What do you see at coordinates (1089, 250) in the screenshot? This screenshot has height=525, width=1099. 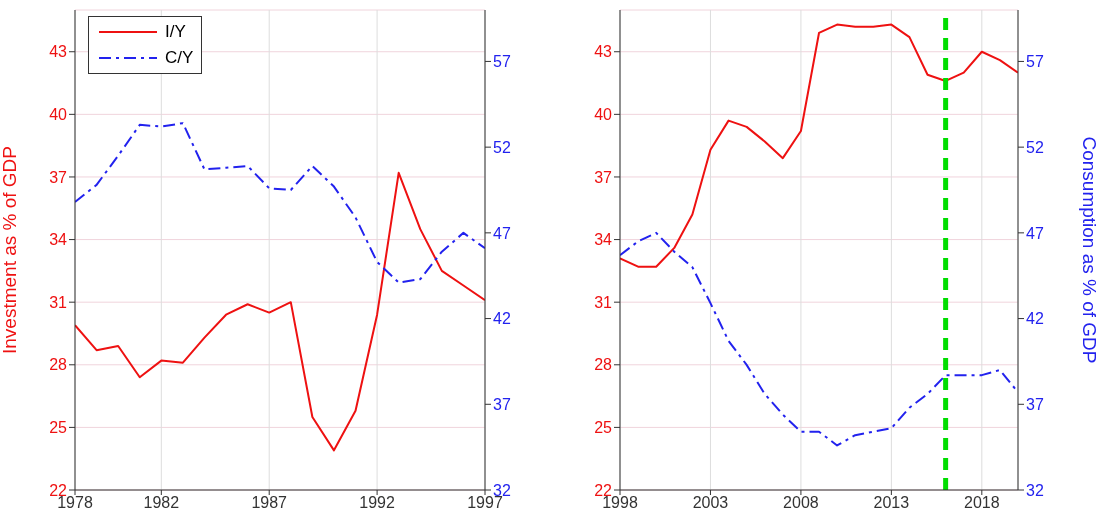 I see `y2-axis-title: Consumption as % of GDP` at bounding box center [1089, 250].